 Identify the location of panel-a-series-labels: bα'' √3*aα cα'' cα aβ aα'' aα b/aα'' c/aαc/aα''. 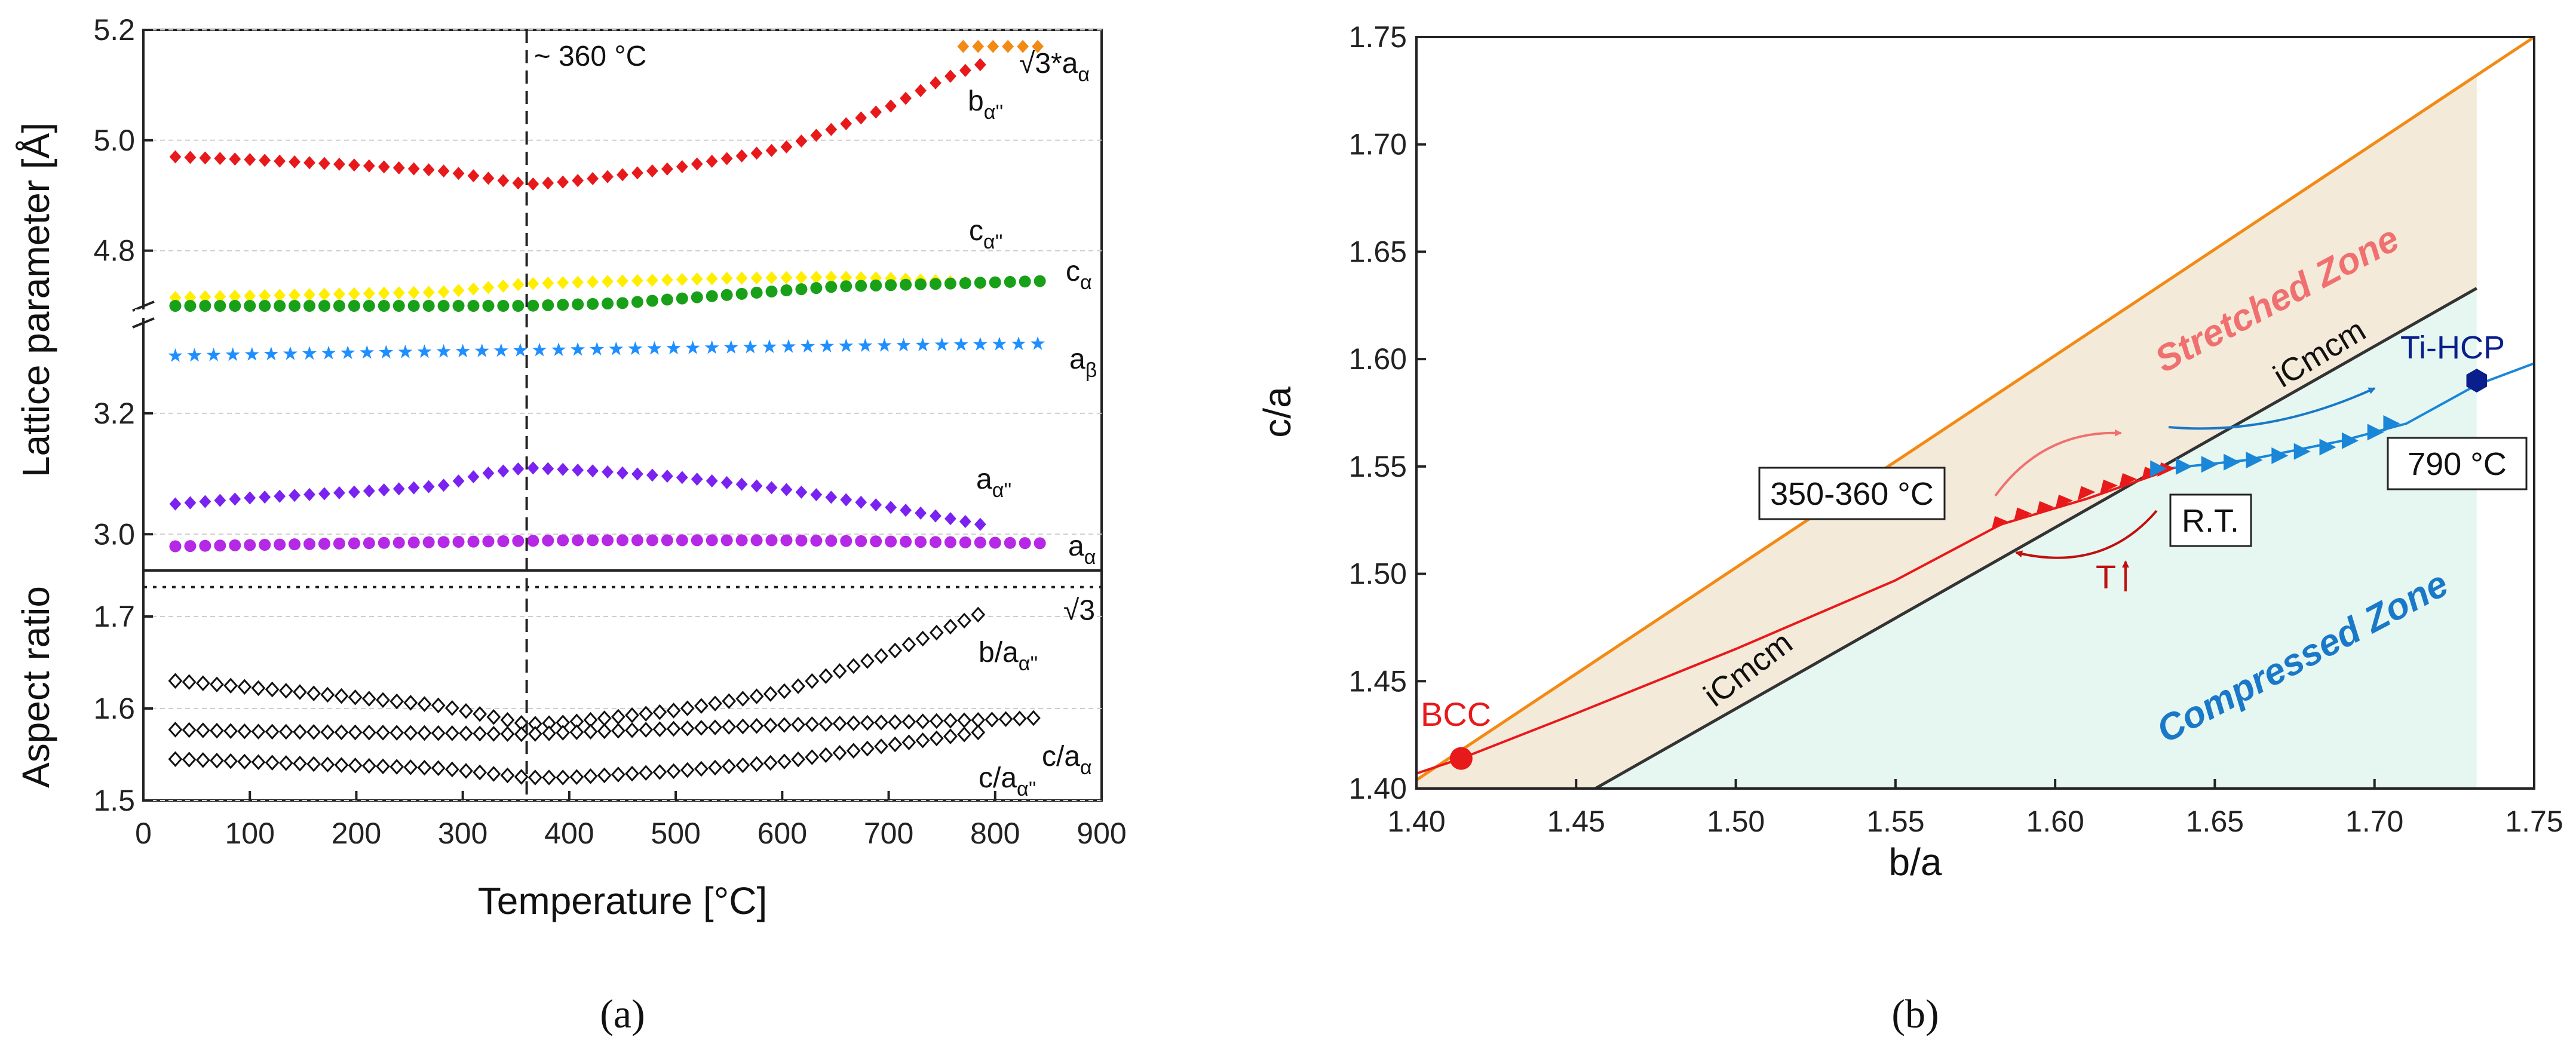
(1032, 424).